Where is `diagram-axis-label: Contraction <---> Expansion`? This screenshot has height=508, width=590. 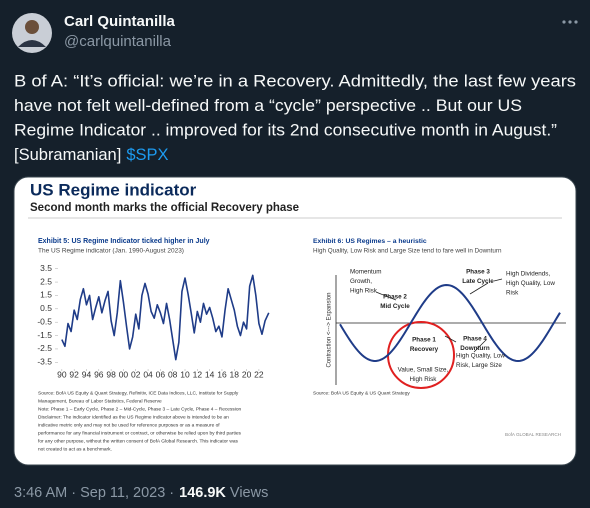
diagram-axis-label: Contraction <---> Expansion is located at coordinates (330, 329).